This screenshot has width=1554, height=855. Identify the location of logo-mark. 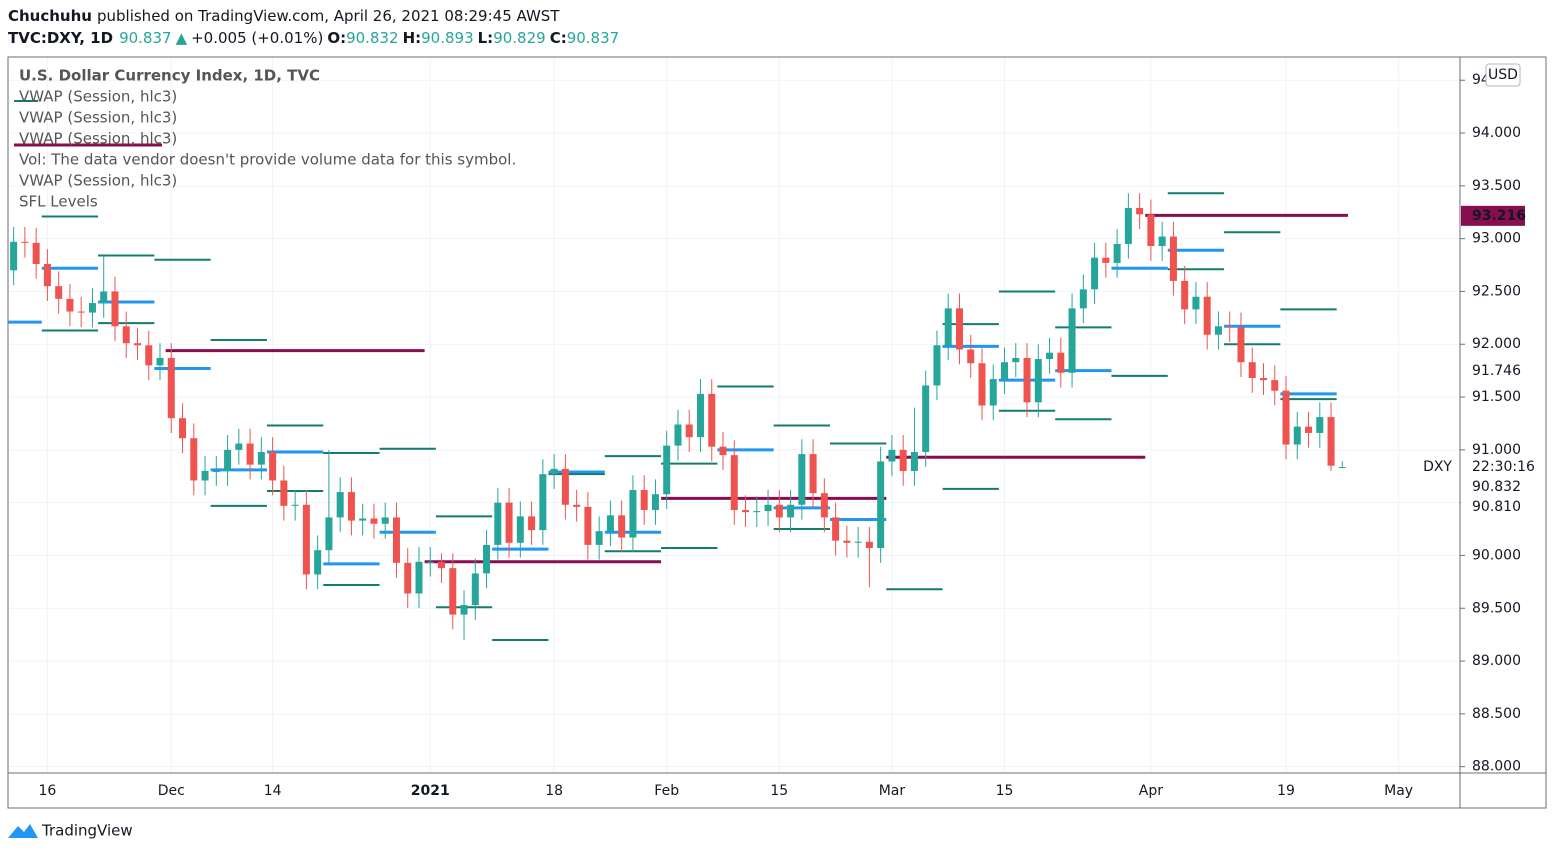
(23, 831).